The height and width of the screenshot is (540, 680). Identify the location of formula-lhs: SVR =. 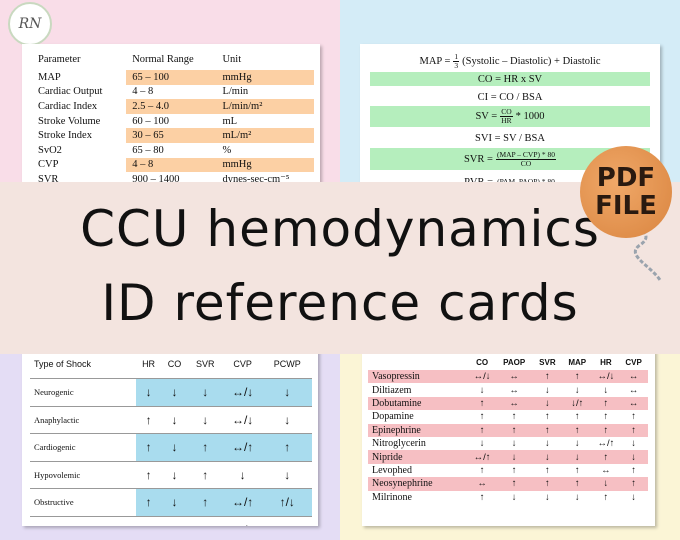
(478, 159).